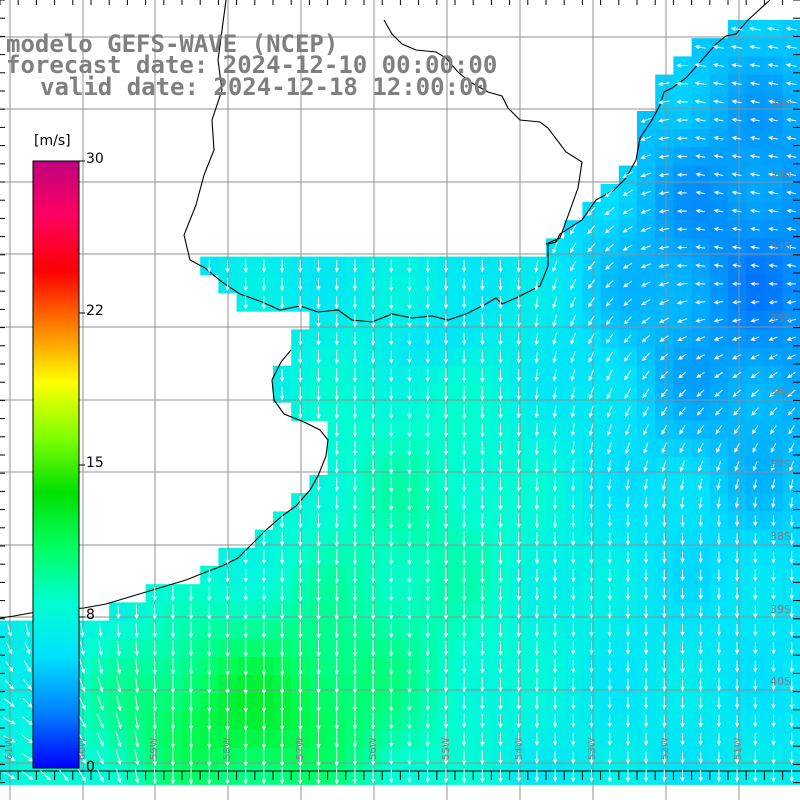 The image size is (800, 800). Describe the element at coordinates (252, 65) in the screenshot. I see `forecast-date: forecast date: 2024-12-10 00:00:00` at that location.